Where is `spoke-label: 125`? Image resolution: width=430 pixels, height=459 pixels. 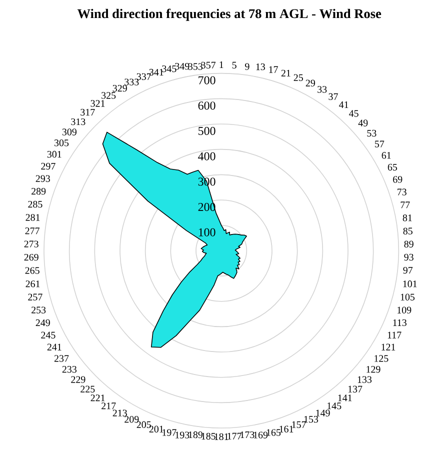 spoke-label: 125 is located at coordinates (381, 358).